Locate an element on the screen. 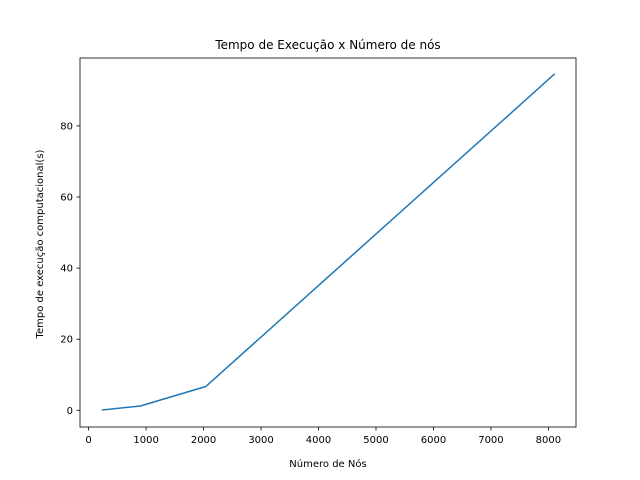  x-tick-label: 8000 is located at coordinates (548, 440).